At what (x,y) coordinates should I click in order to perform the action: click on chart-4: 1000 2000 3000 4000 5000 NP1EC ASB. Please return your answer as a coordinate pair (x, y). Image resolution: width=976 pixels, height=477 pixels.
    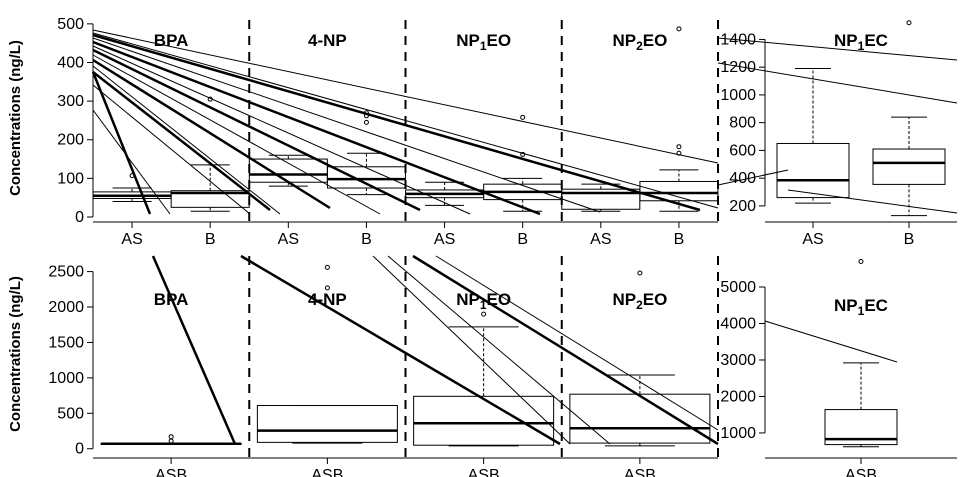
    Looking at the image, I should click on (838, 367).